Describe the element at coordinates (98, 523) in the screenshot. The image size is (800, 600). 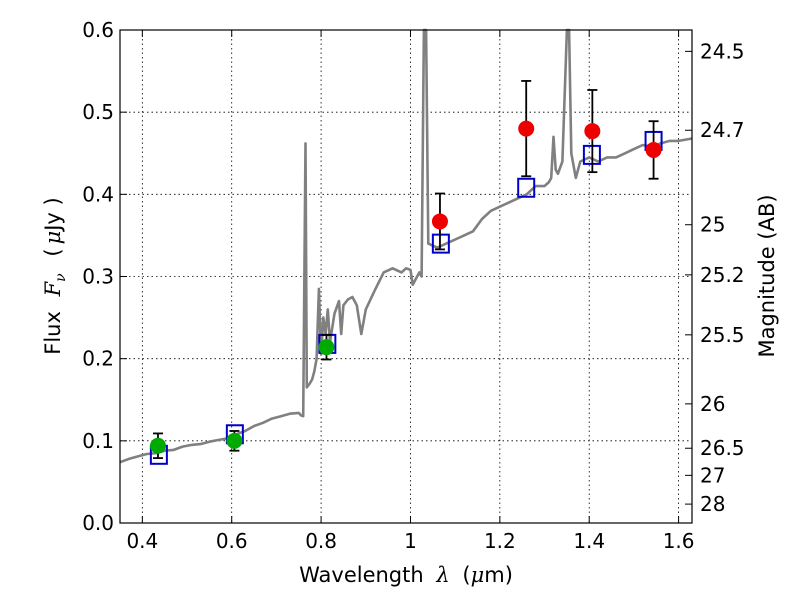
I see `y-tick-label: 0.0` at that location.